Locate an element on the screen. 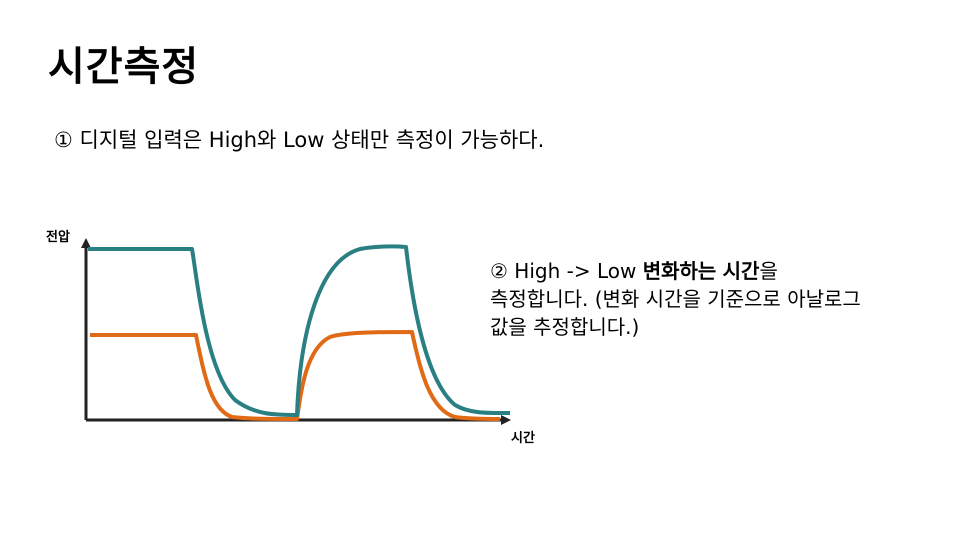 This screenshot has width=960, height=540. point-2-line-1: ② High -> Low 변화하는 시간을 is located at coordinates (715, 271).